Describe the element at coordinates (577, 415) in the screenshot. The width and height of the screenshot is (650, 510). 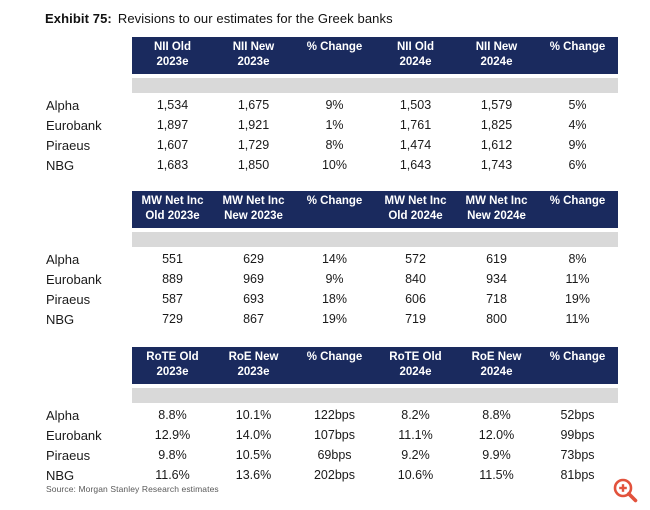
I see `data-cell: 52bps` at that location.